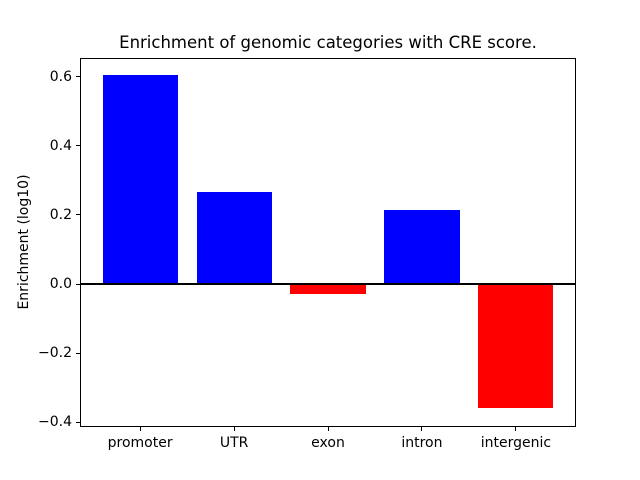  I want to click on bar-intergenic, so click(516, 346).